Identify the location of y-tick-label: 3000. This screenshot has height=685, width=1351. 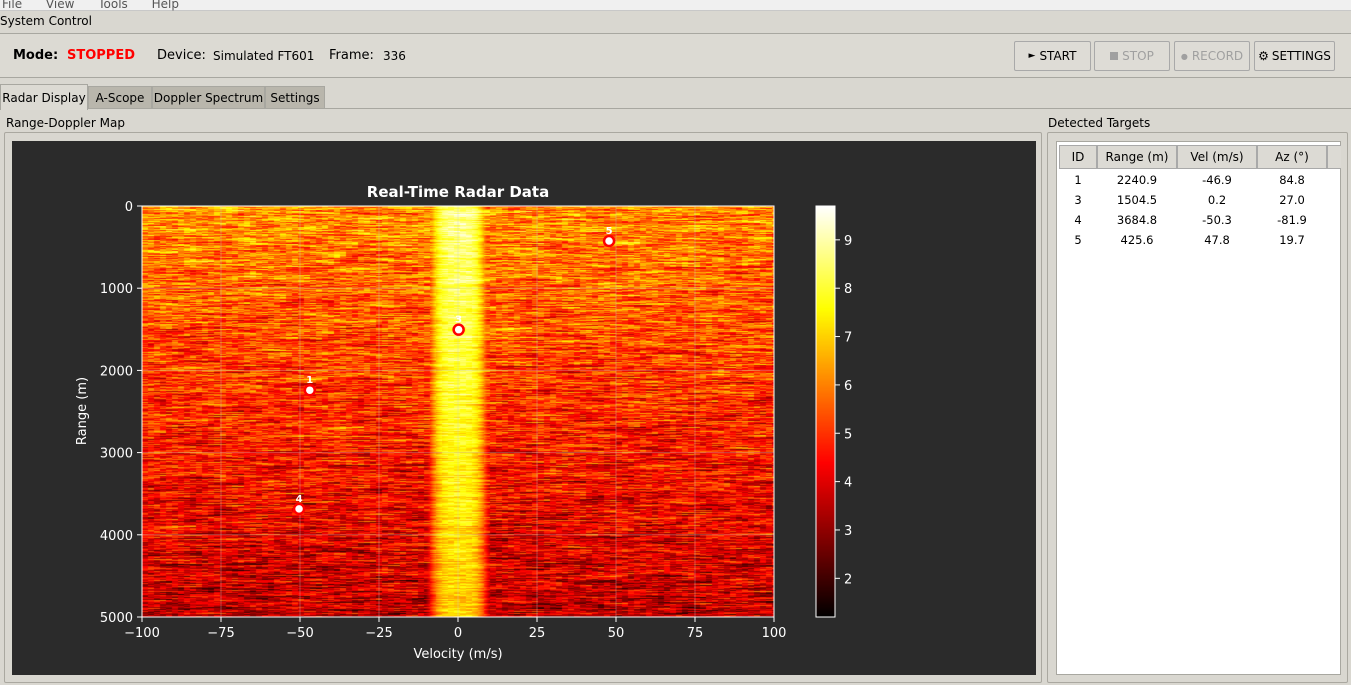
(116, 454).